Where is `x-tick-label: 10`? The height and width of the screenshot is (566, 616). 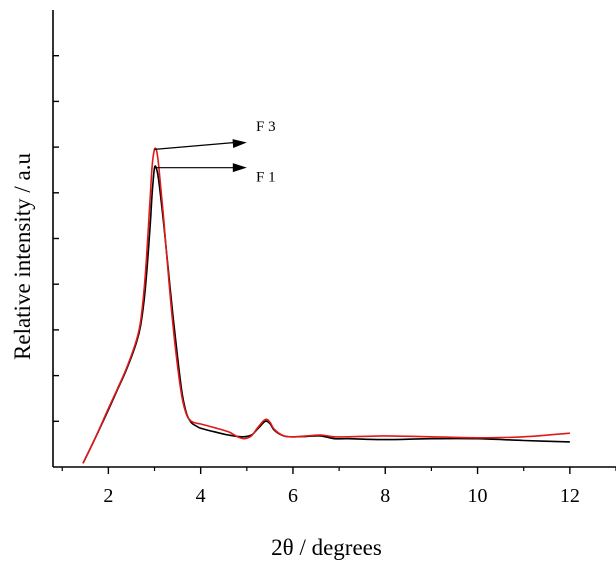
x-tick-label: 10 is located at coordinates (478, 496).